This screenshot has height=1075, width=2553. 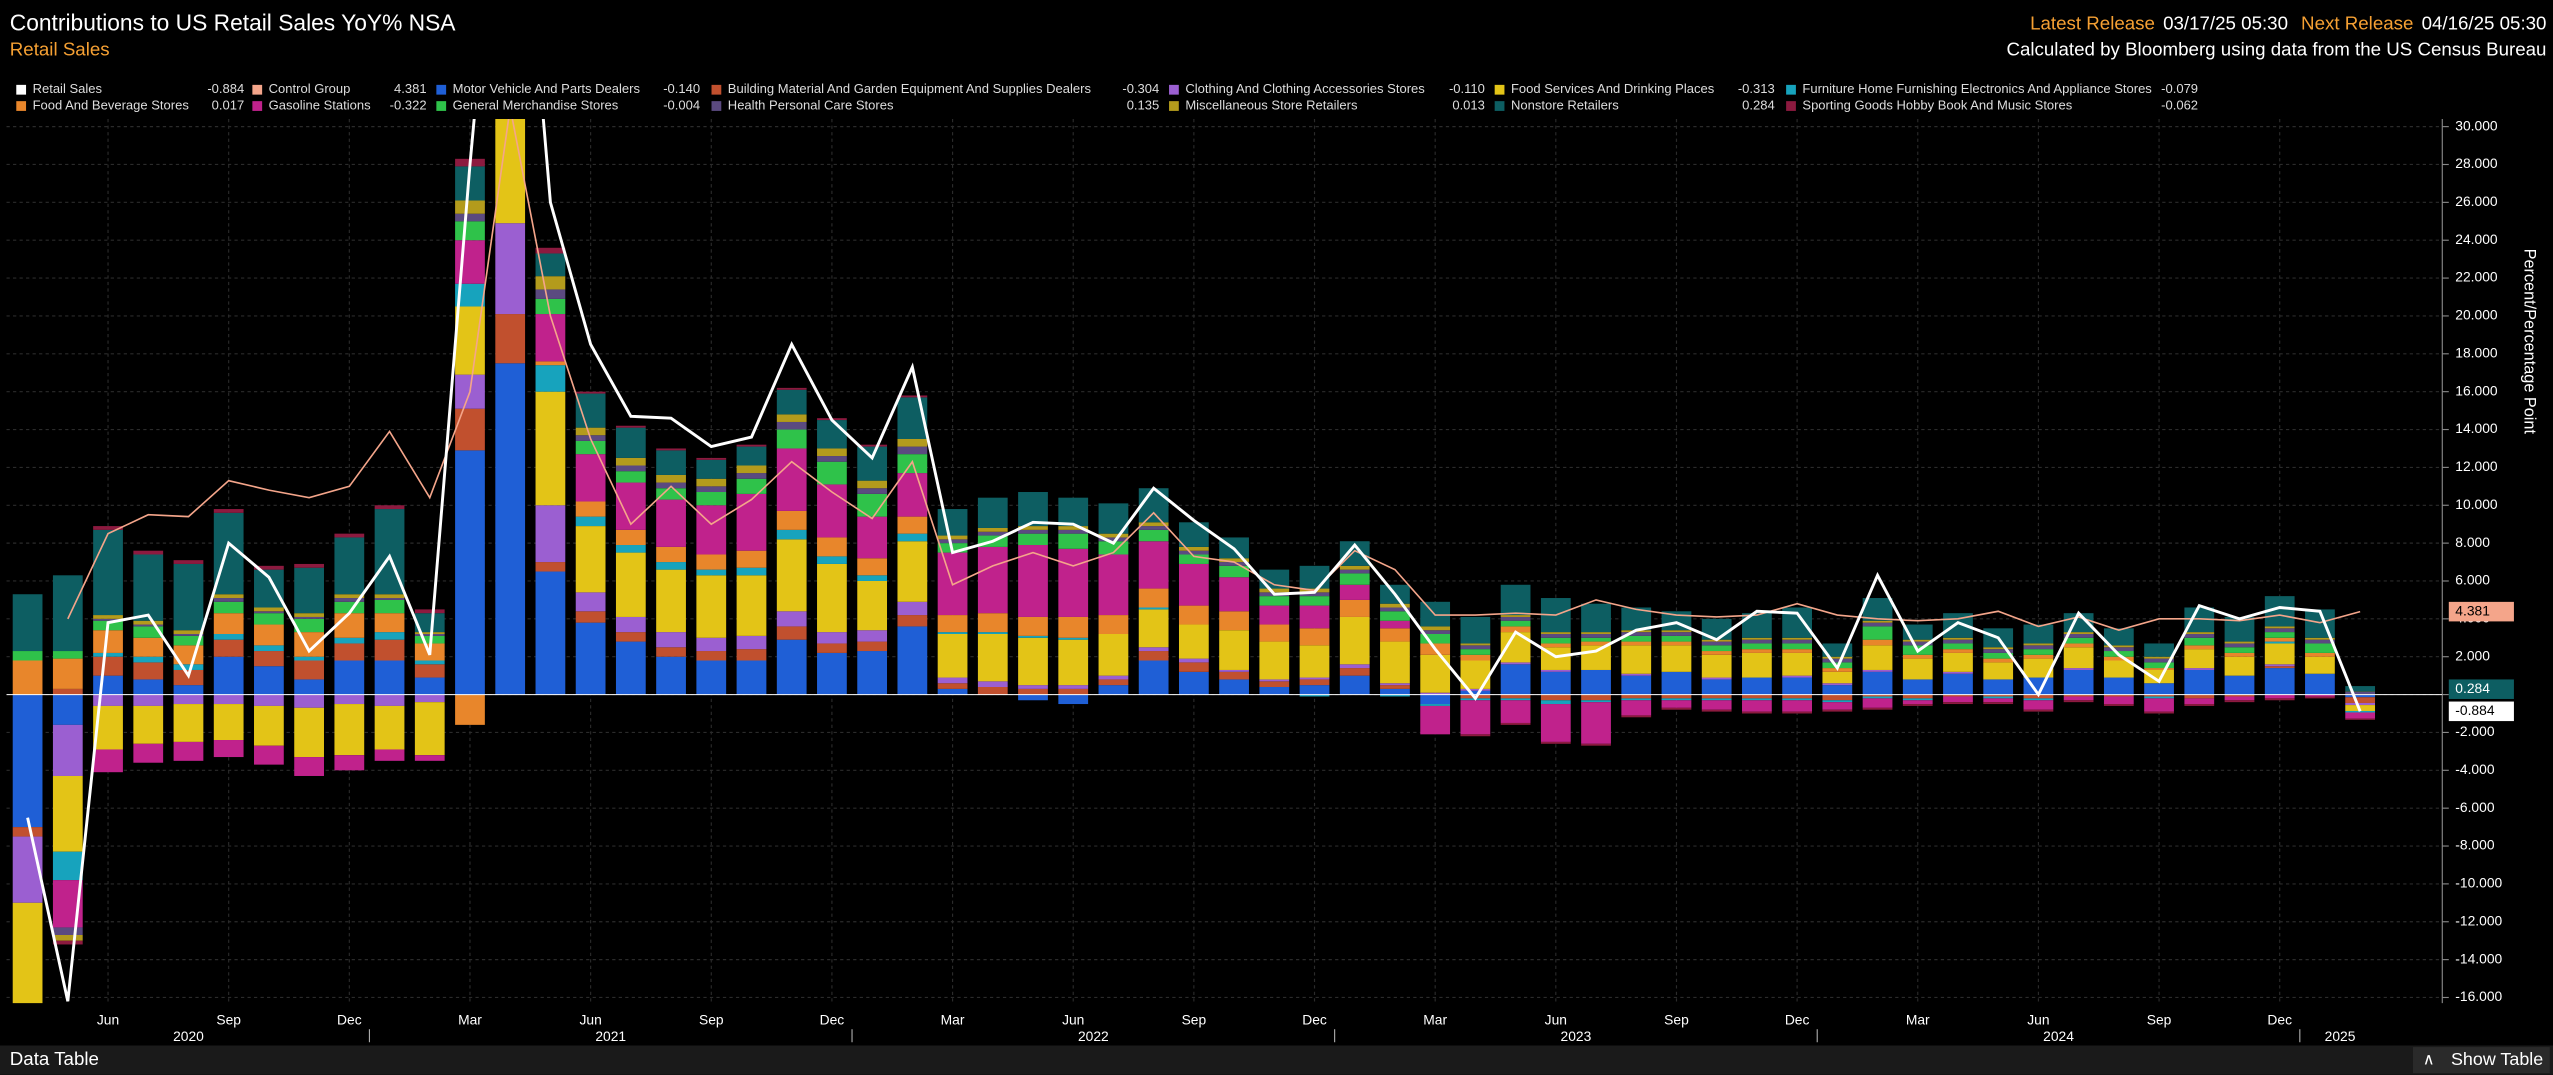 I want to click on legend-label: Food And Beverage Stores, so click(x=111, y=104).